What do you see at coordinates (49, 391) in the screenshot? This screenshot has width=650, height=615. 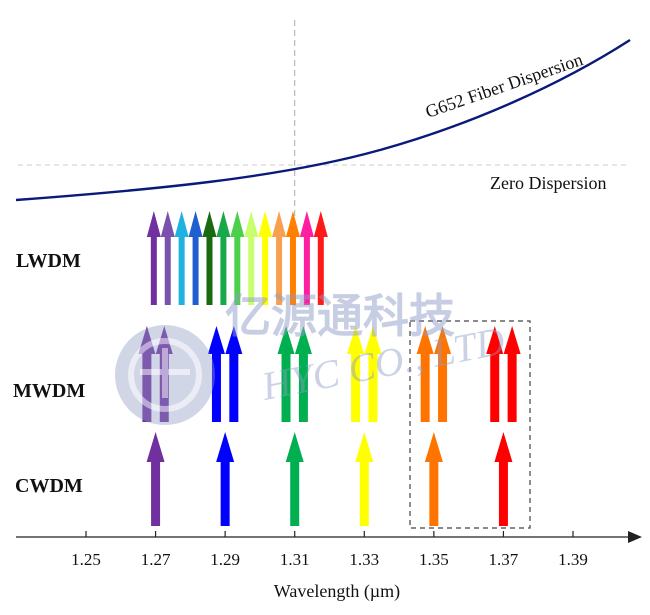 I see `row-label-mwdm: MWDM` at bounding box center [49, 391].